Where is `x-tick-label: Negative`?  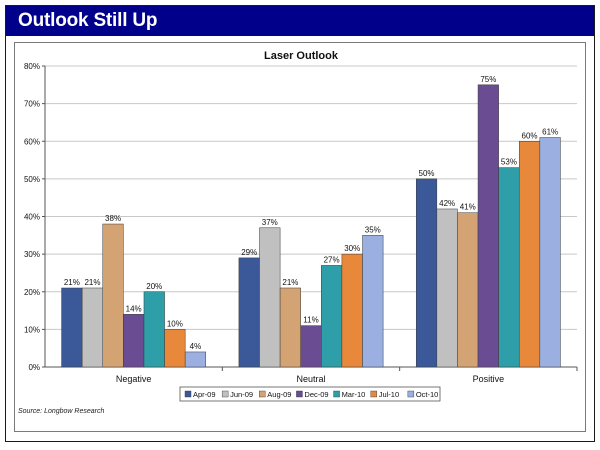
x-tick-label: Negative is located at coordinates (134, 379).